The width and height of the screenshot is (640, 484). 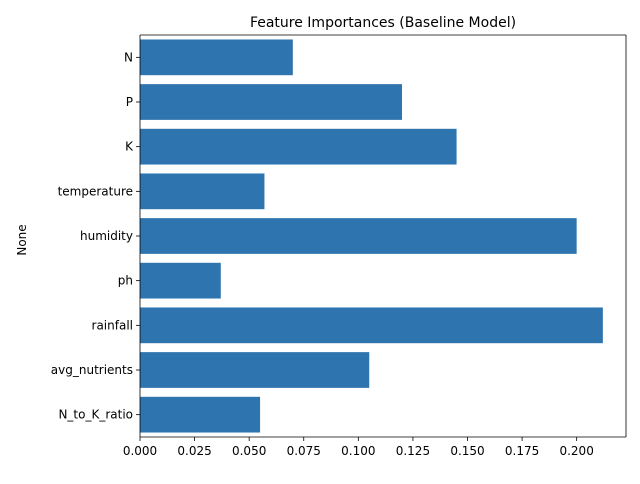 What do you see at coordinates (467, 451) in the screenshot?
I see `x-tick-label: 0.150` at bounding box center [467, 451].